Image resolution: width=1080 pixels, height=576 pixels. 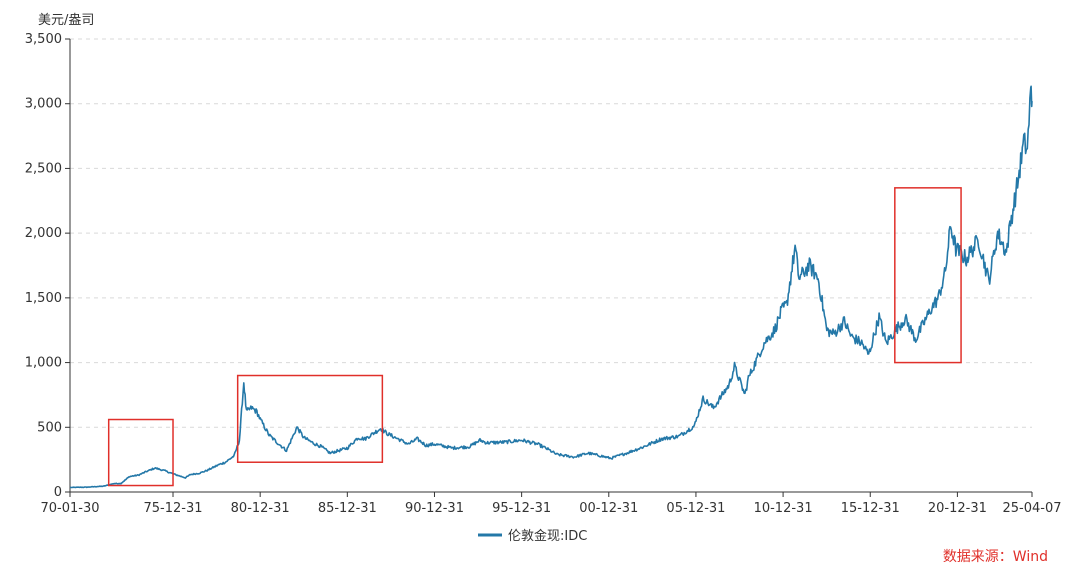 What do you see at coordinates (547, 536) in the screenshot?
I see `legend-label: 伦敦金现:IDC` at bounding box center [547, 536].